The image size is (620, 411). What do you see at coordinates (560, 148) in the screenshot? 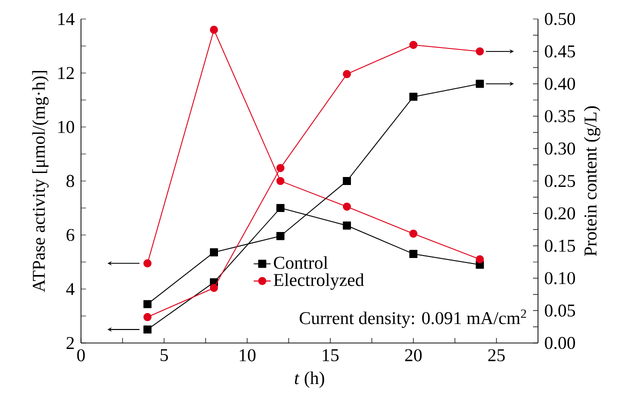
I see `y2-tick-label: 0.30` at bounding box center [560, 148].